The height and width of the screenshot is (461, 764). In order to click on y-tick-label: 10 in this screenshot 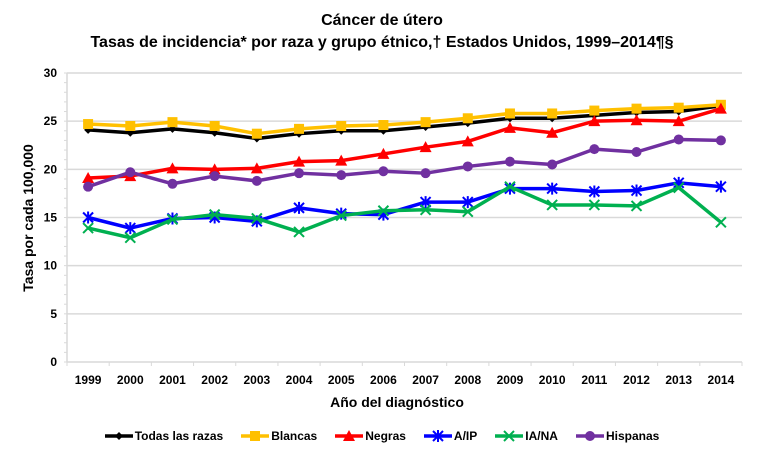, I will do `click(51, 266)`.